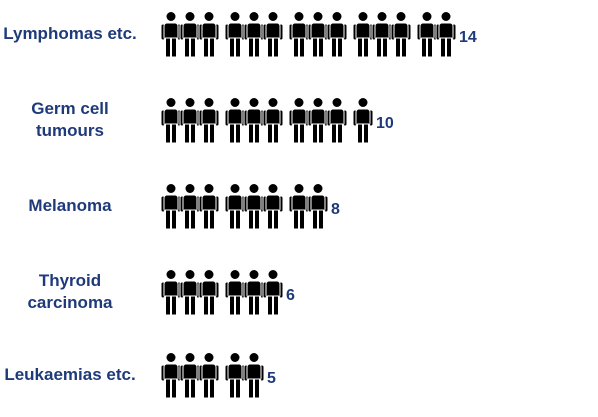 This screenshot has width=598, height=417. Describe the element at coordinates (70, 119) in the screenshot. I see `category-label: Germ cell tumours` at that location.